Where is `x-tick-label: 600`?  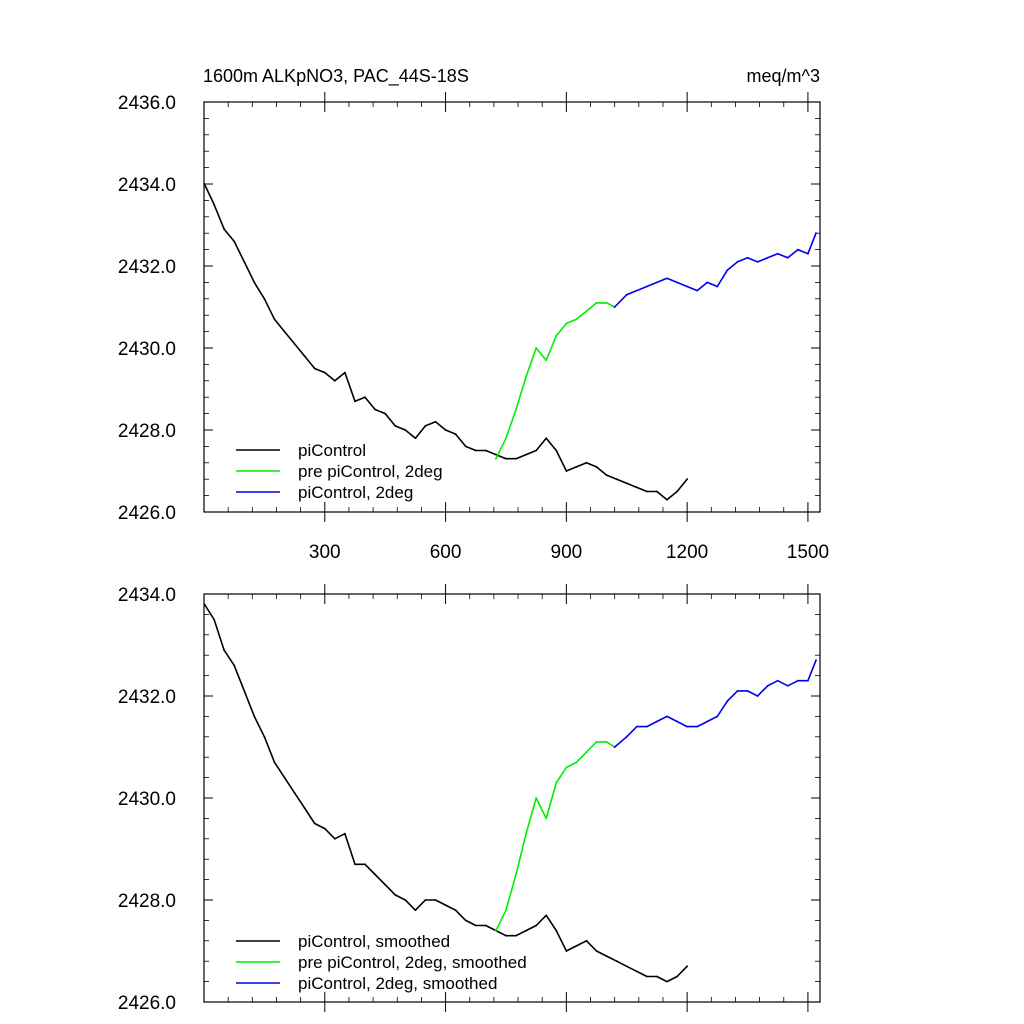
x-tick-label: 600 is located at coordinates (446, 552).